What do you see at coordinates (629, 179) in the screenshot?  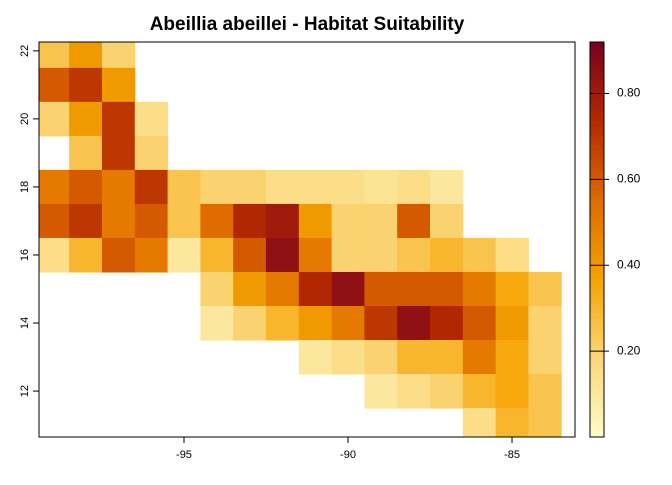 I see `colorbar-tick-label: 0.60` at bounding box center [629, 179].